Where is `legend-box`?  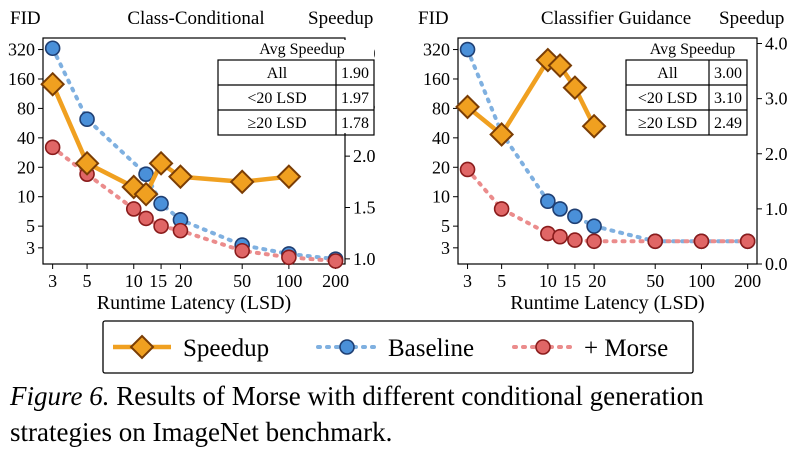 legend-box is located at coordinates (398, 347).